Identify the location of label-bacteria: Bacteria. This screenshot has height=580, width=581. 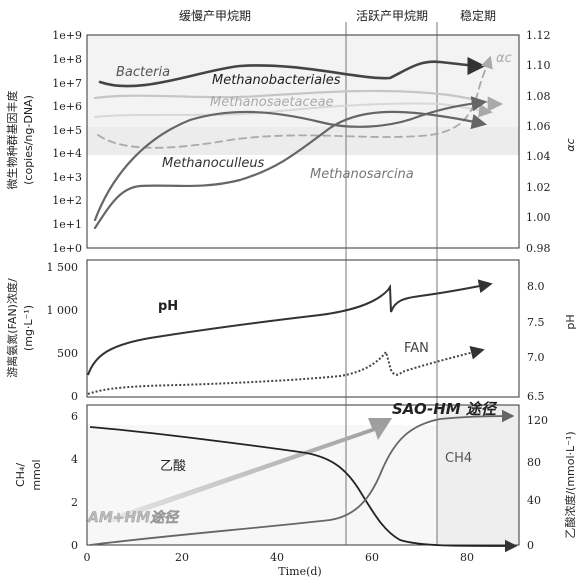
(143, 72).